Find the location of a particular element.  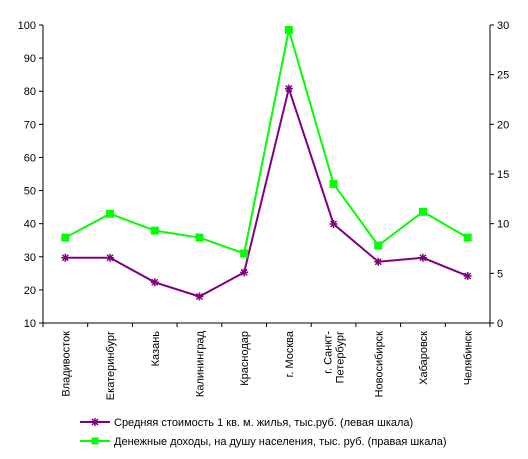

right-tick-label: 25 is located at coordinates (503, 76).